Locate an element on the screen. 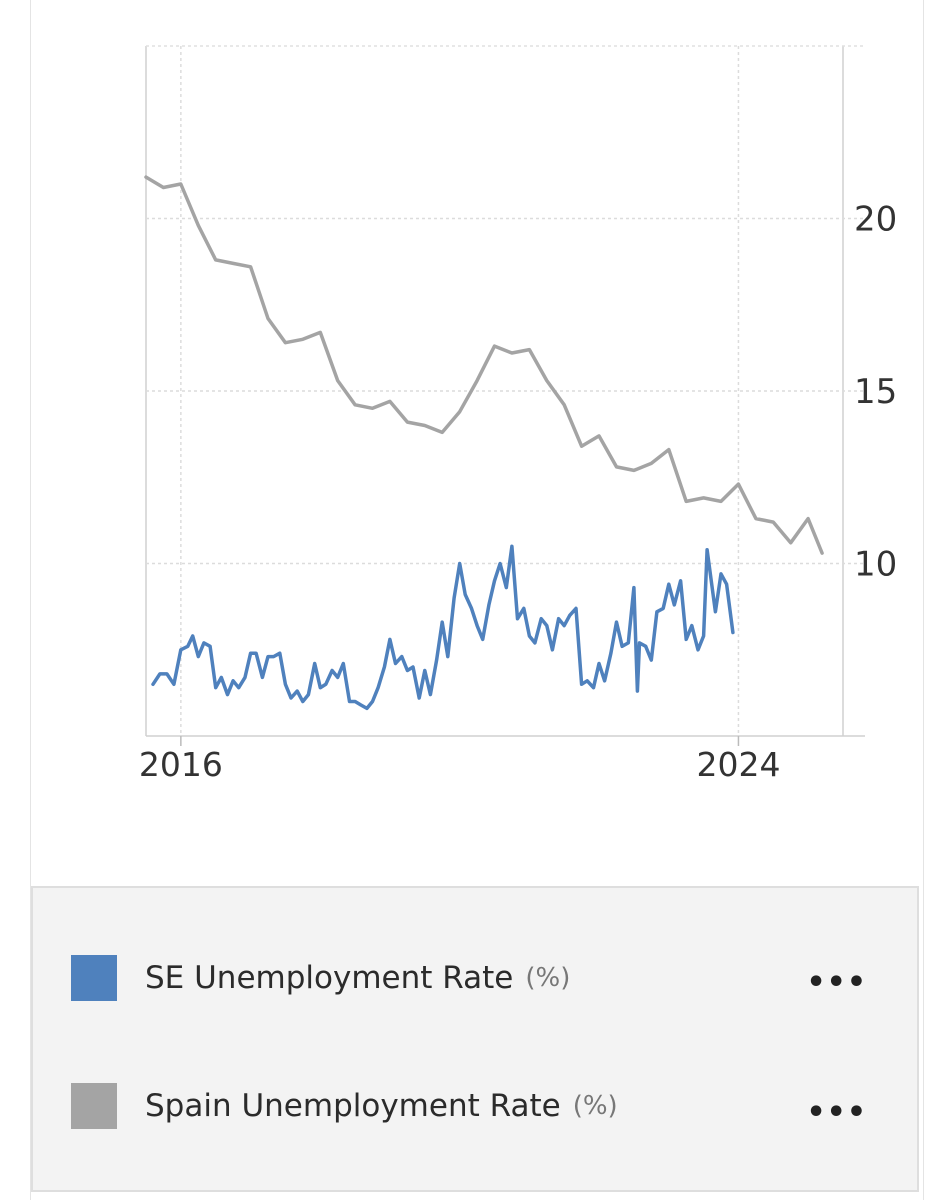 Image resolution: width=935 pixels, height=1200 pixels. legend-swatch-spain is located at coordinates (94, 1106).